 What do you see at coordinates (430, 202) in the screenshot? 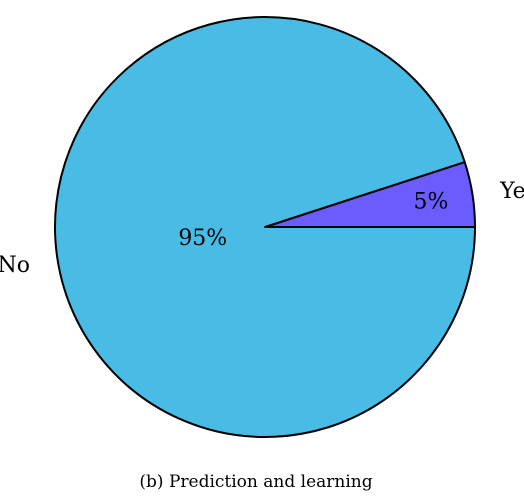
I see `pie-pct-yes: 5%` at bounding box center [430, 202].